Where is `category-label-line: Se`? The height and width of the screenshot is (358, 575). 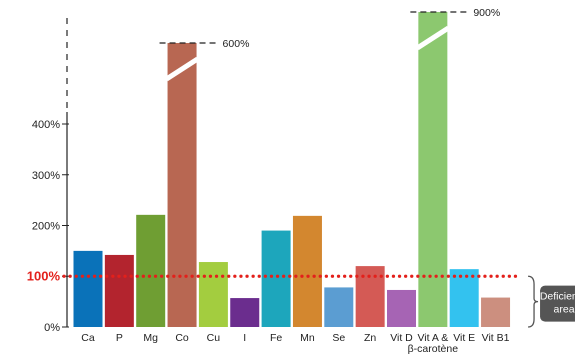
category-label-line: Se is located at coordinates (338, 338).